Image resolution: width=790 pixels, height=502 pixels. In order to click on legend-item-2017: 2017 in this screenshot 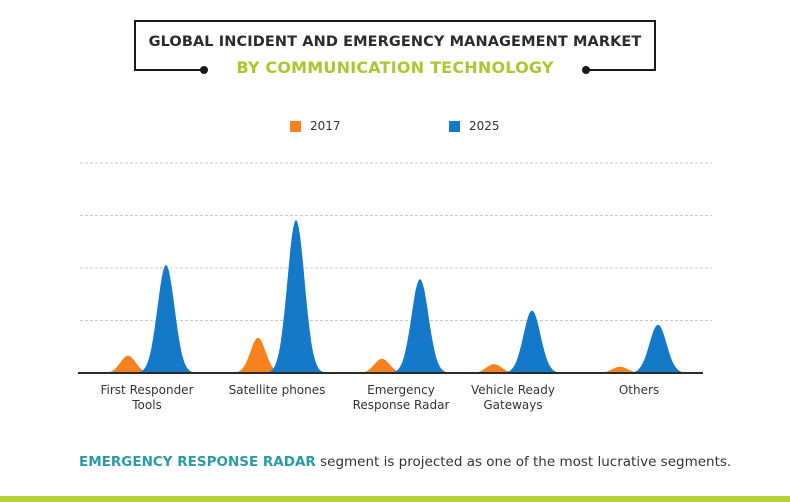, I will do `click(315, 126)`.